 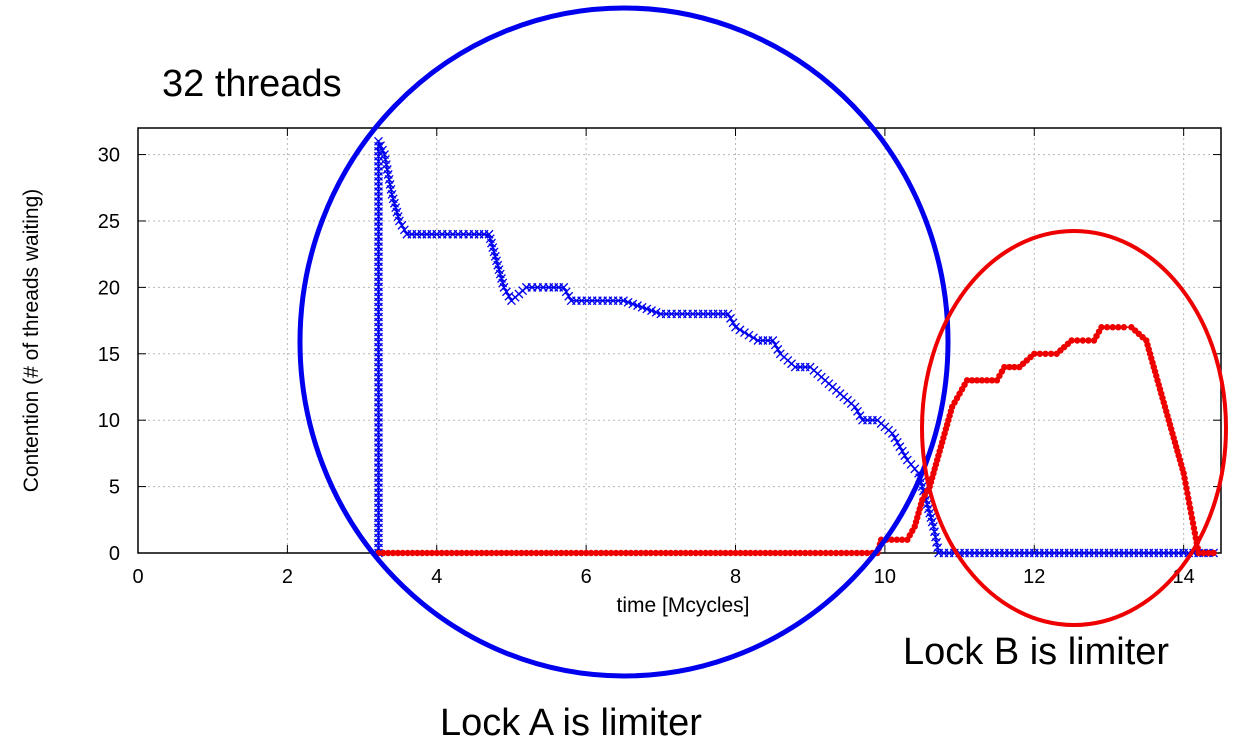 What do you see at coordinates (1036, 652) in the screenshot?
I see `lock-b-annotation: Lock B is limiter` at bounding box center [1036, 652].